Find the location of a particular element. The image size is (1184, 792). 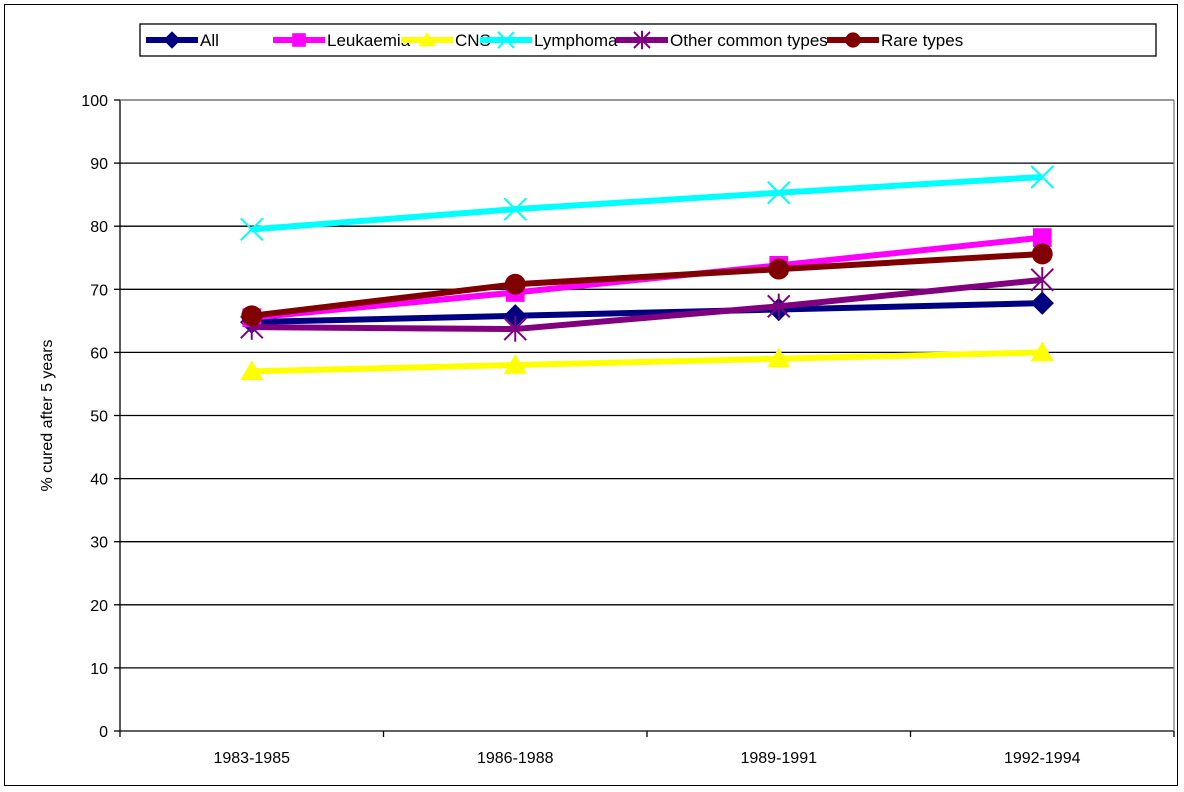

legend-item: Rare types is located at coordinates (895, 40).